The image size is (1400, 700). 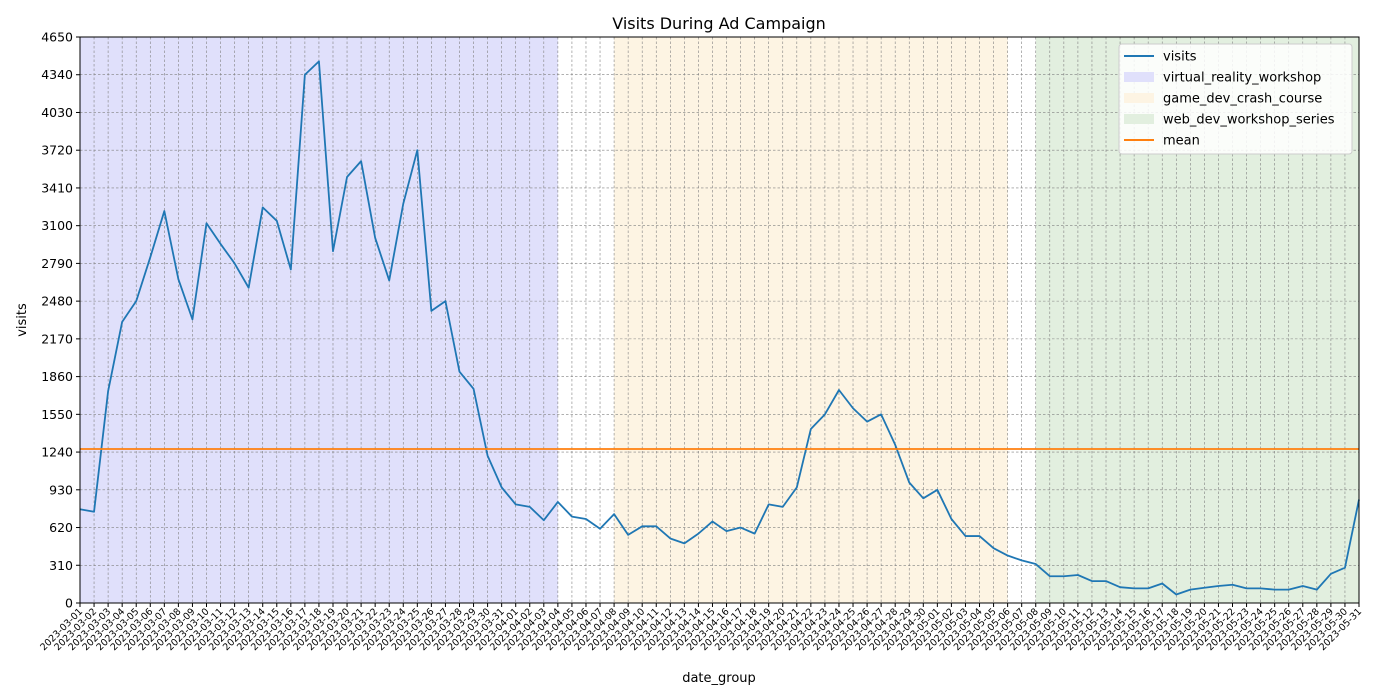 What do you see at coordinates (61, 489) in the screenshot?
I see `y-tick-label: 930` at bounding box center [61, 489].